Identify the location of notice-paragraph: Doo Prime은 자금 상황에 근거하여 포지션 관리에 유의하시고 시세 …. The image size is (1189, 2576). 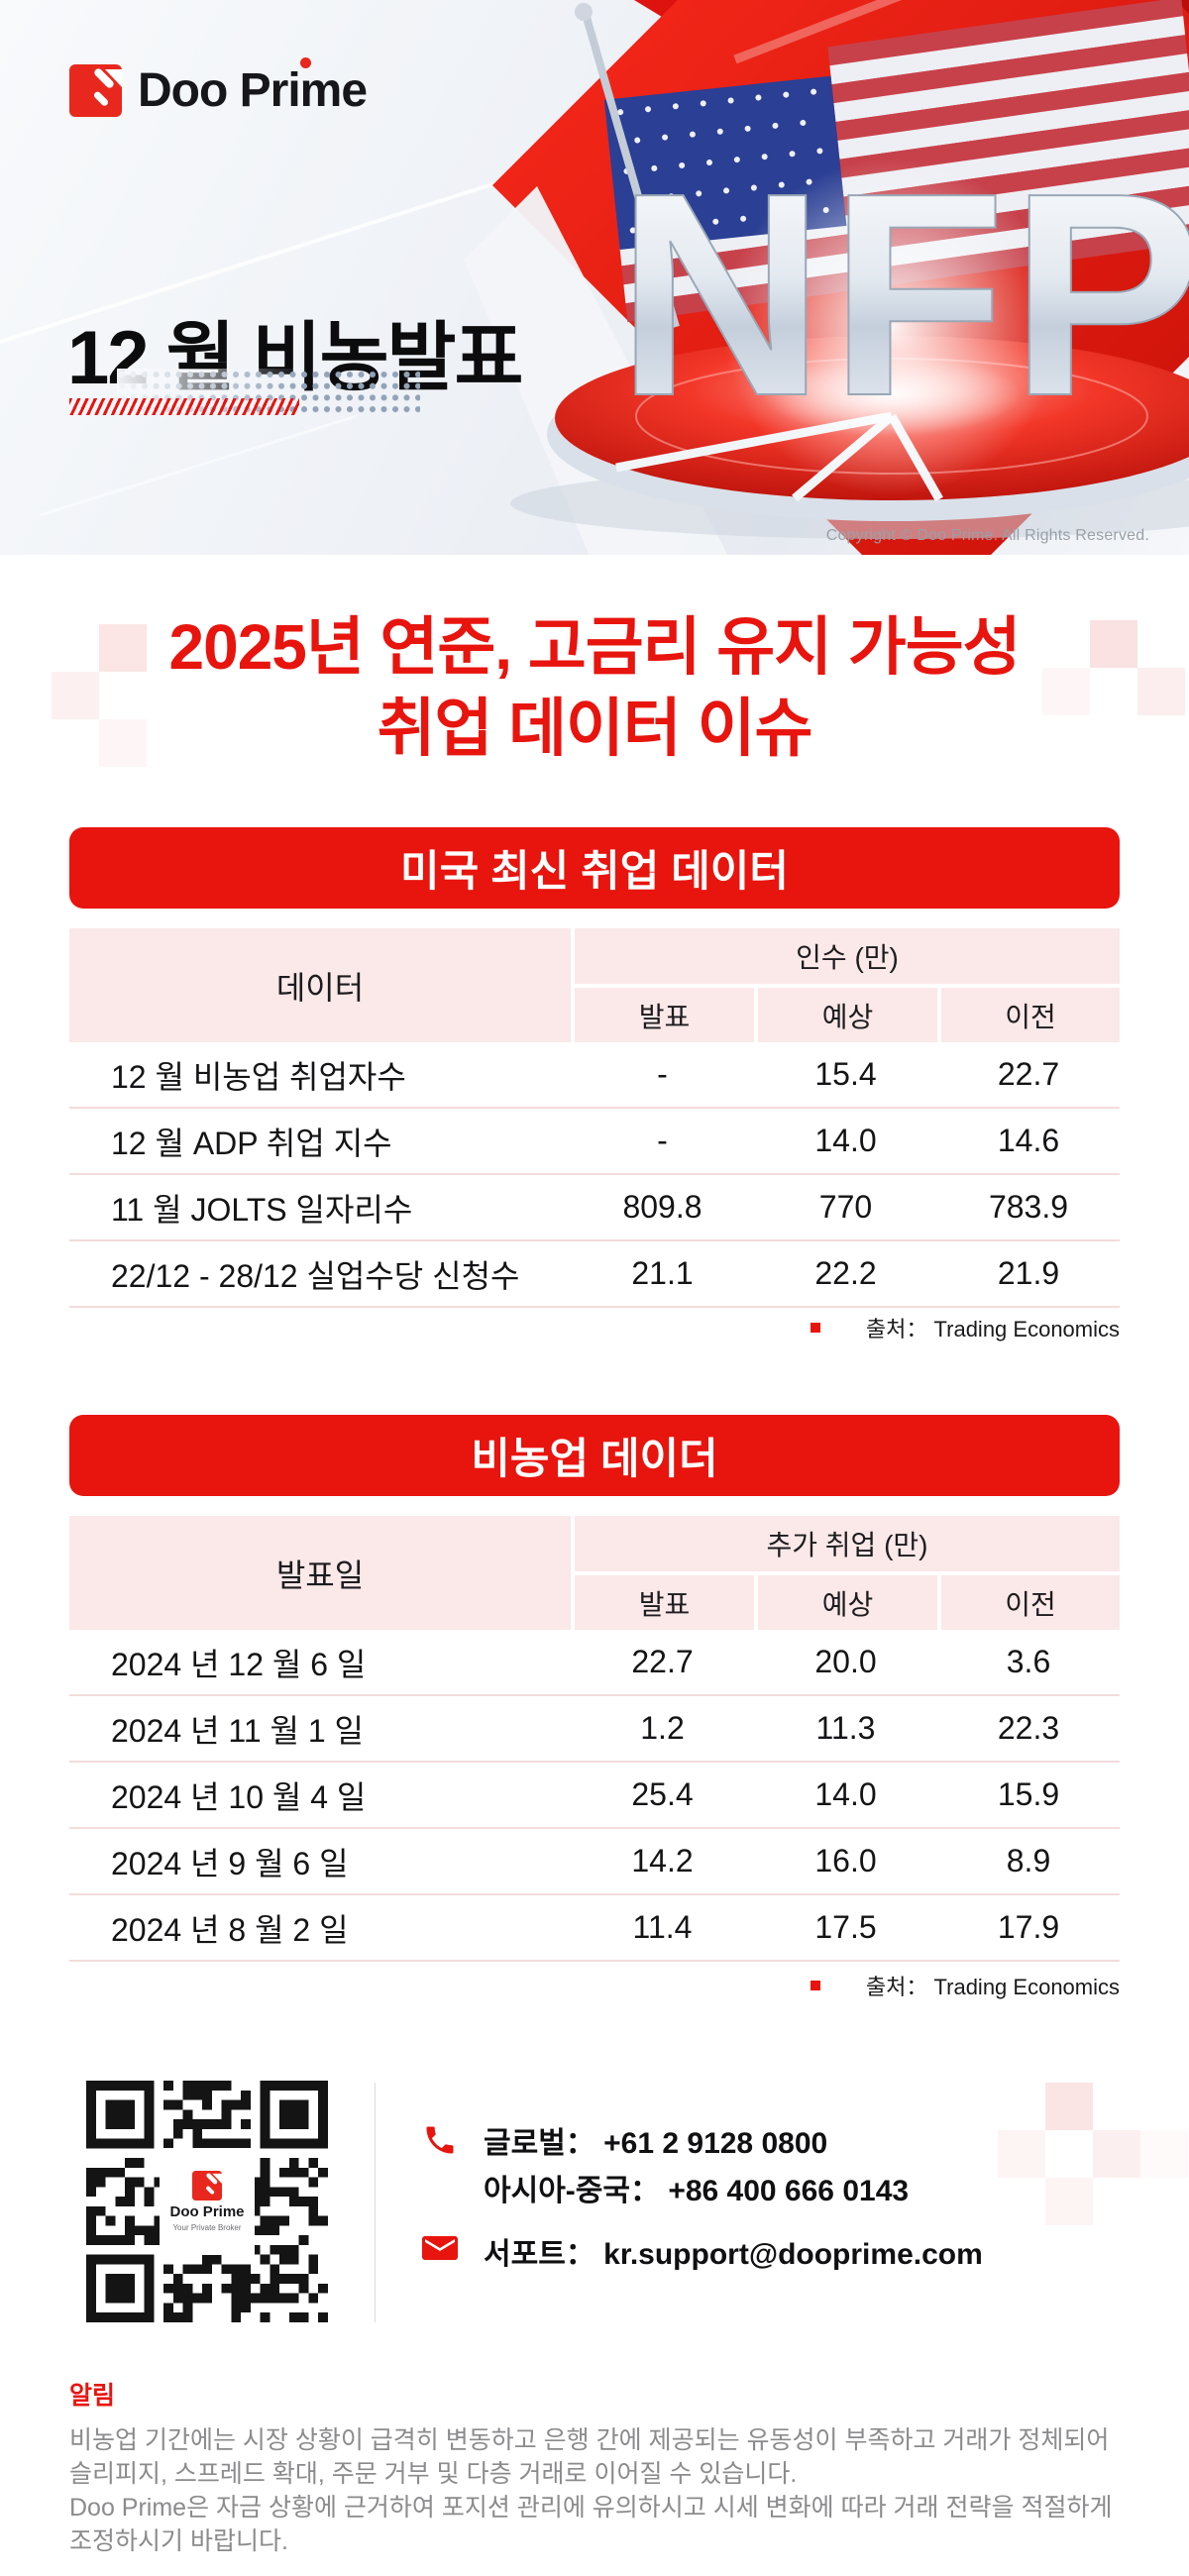
(591, 2525).